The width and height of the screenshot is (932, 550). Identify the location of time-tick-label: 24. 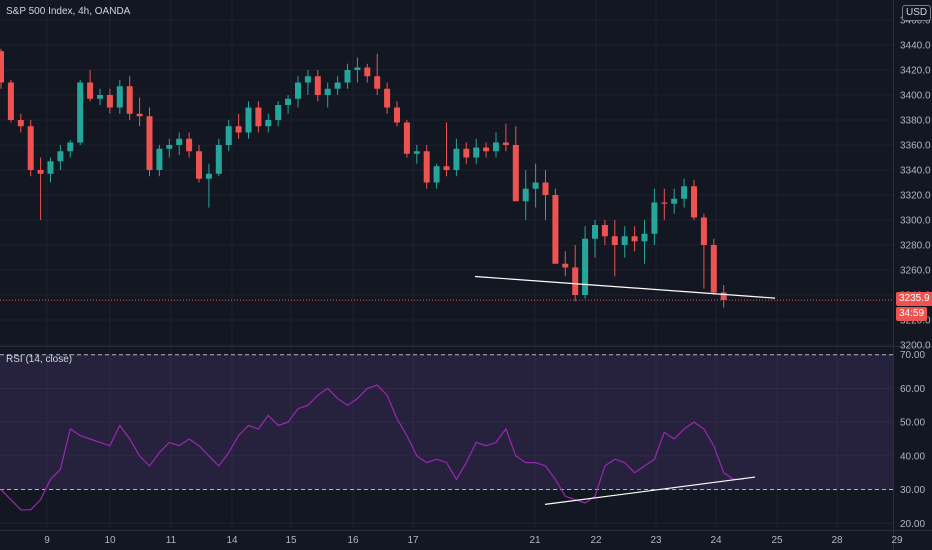
(716, 540).